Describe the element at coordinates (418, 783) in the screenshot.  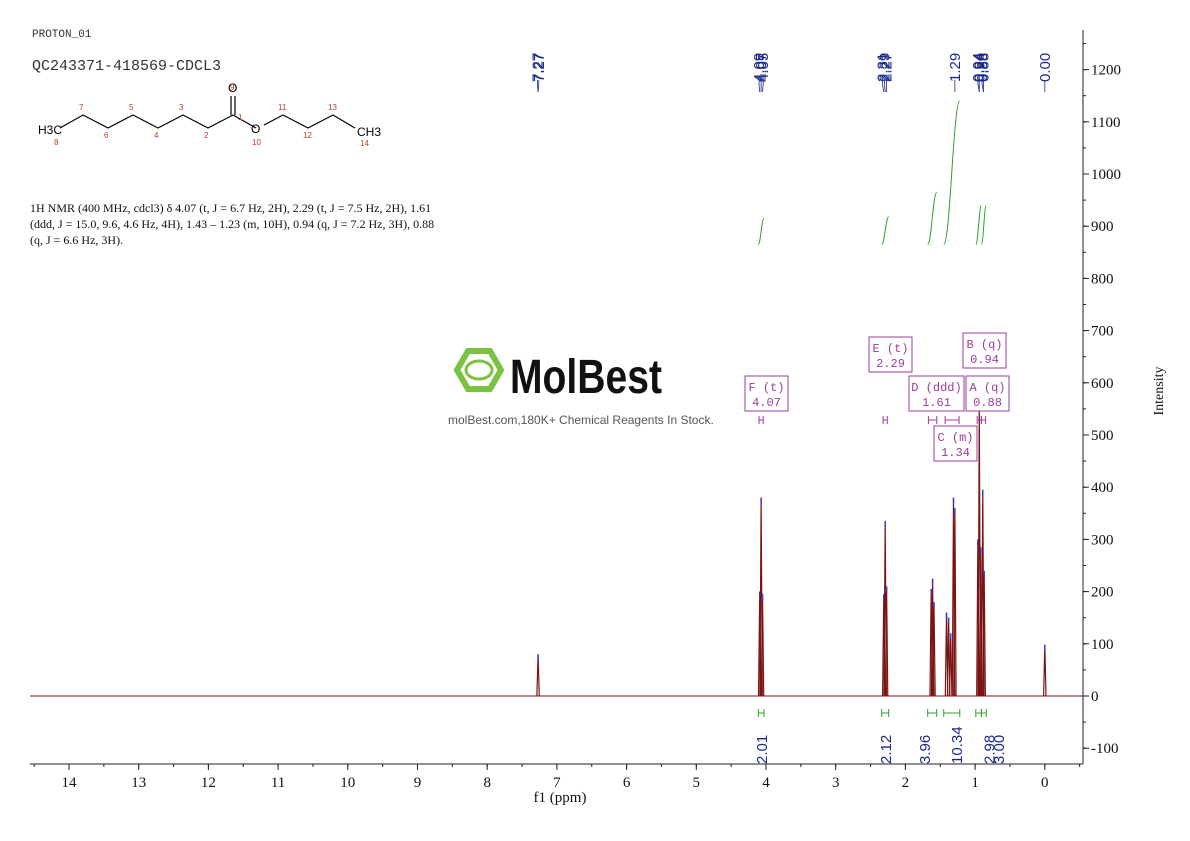
I see `x-tick-label: 9` at that location.